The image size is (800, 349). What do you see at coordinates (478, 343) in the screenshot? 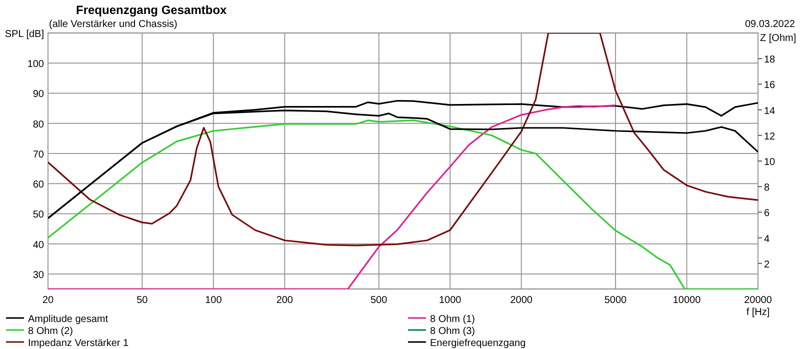
I see `legend-label: Energiefrequenzgang` at bounding box center [478, 343].